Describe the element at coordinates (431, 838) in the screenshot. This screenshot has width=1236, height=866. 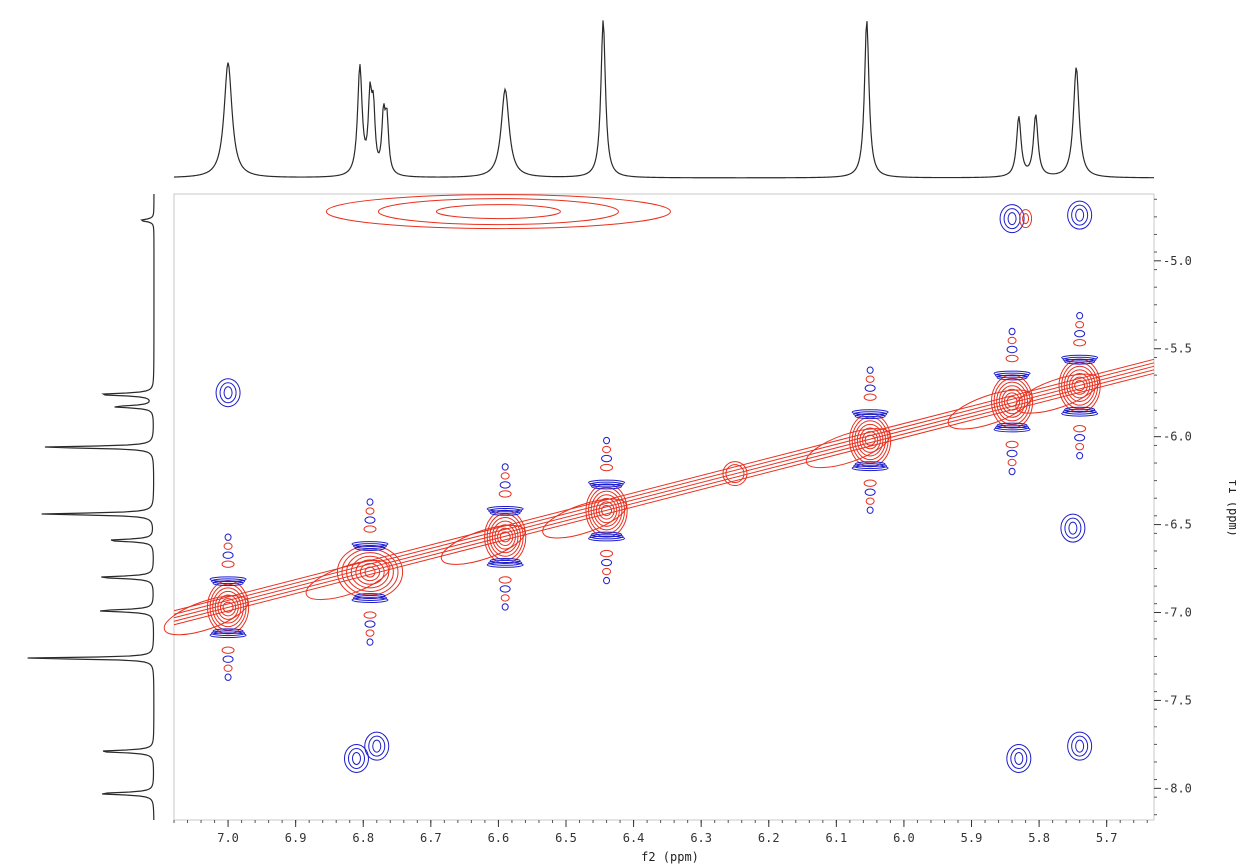
I see `x-tick-label: 6.7` at that location.